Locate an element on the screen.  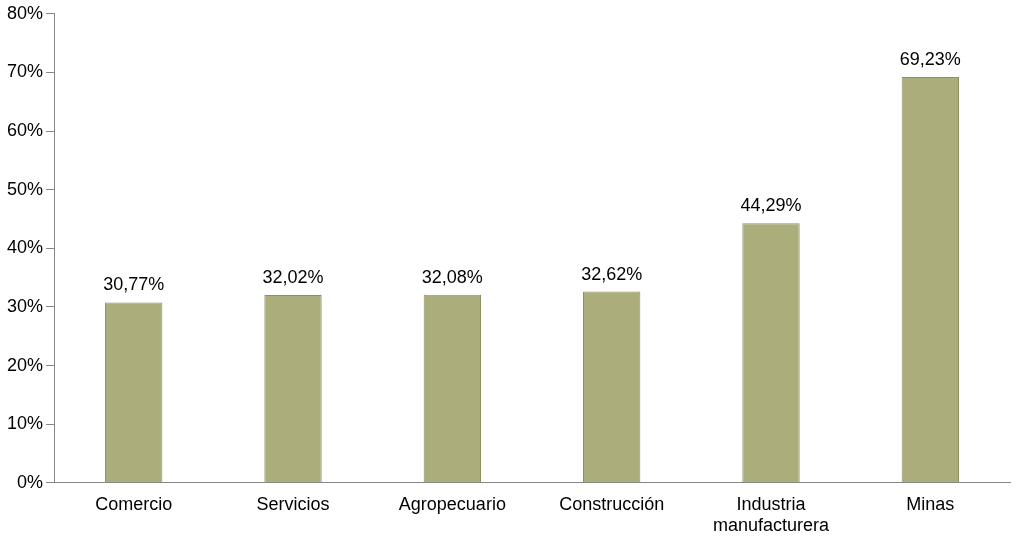
y-tick-label: 0% is located at coordinates (30, 481).